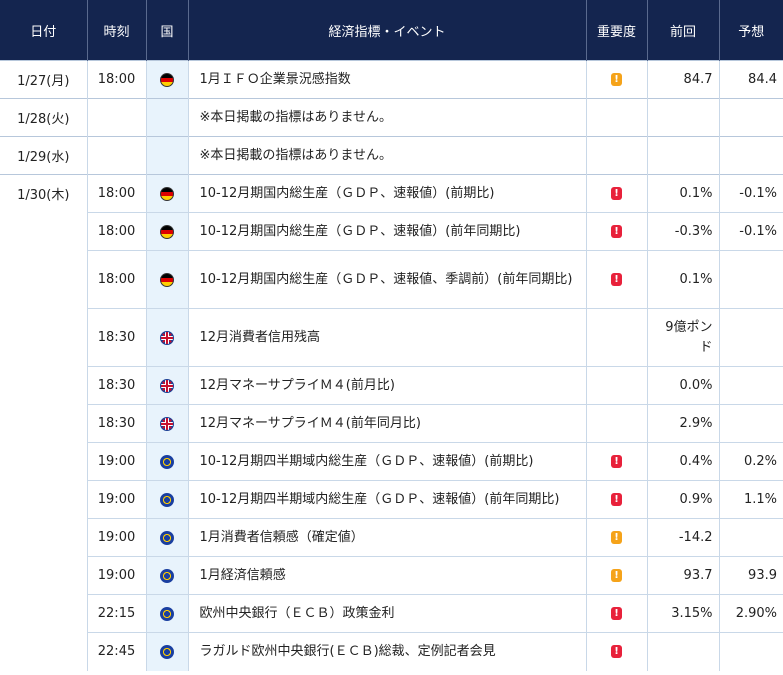  Describe the element at coordinates (696, 385) in the screenshot. I see `previous-cell-text: 0.0%` at that location.